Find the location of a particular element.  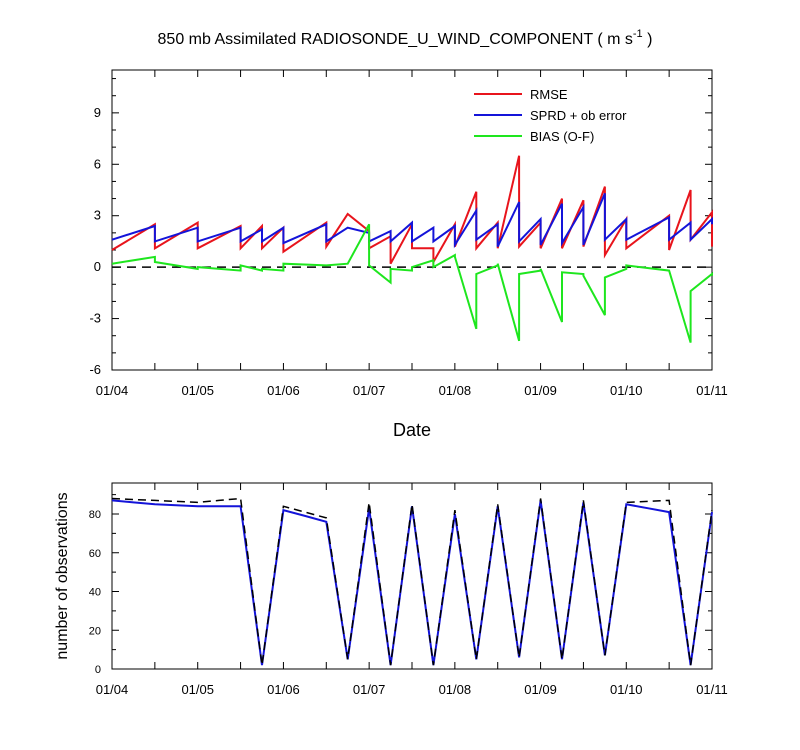

y-tick-label: 80 is located at coordinates (95, 515).